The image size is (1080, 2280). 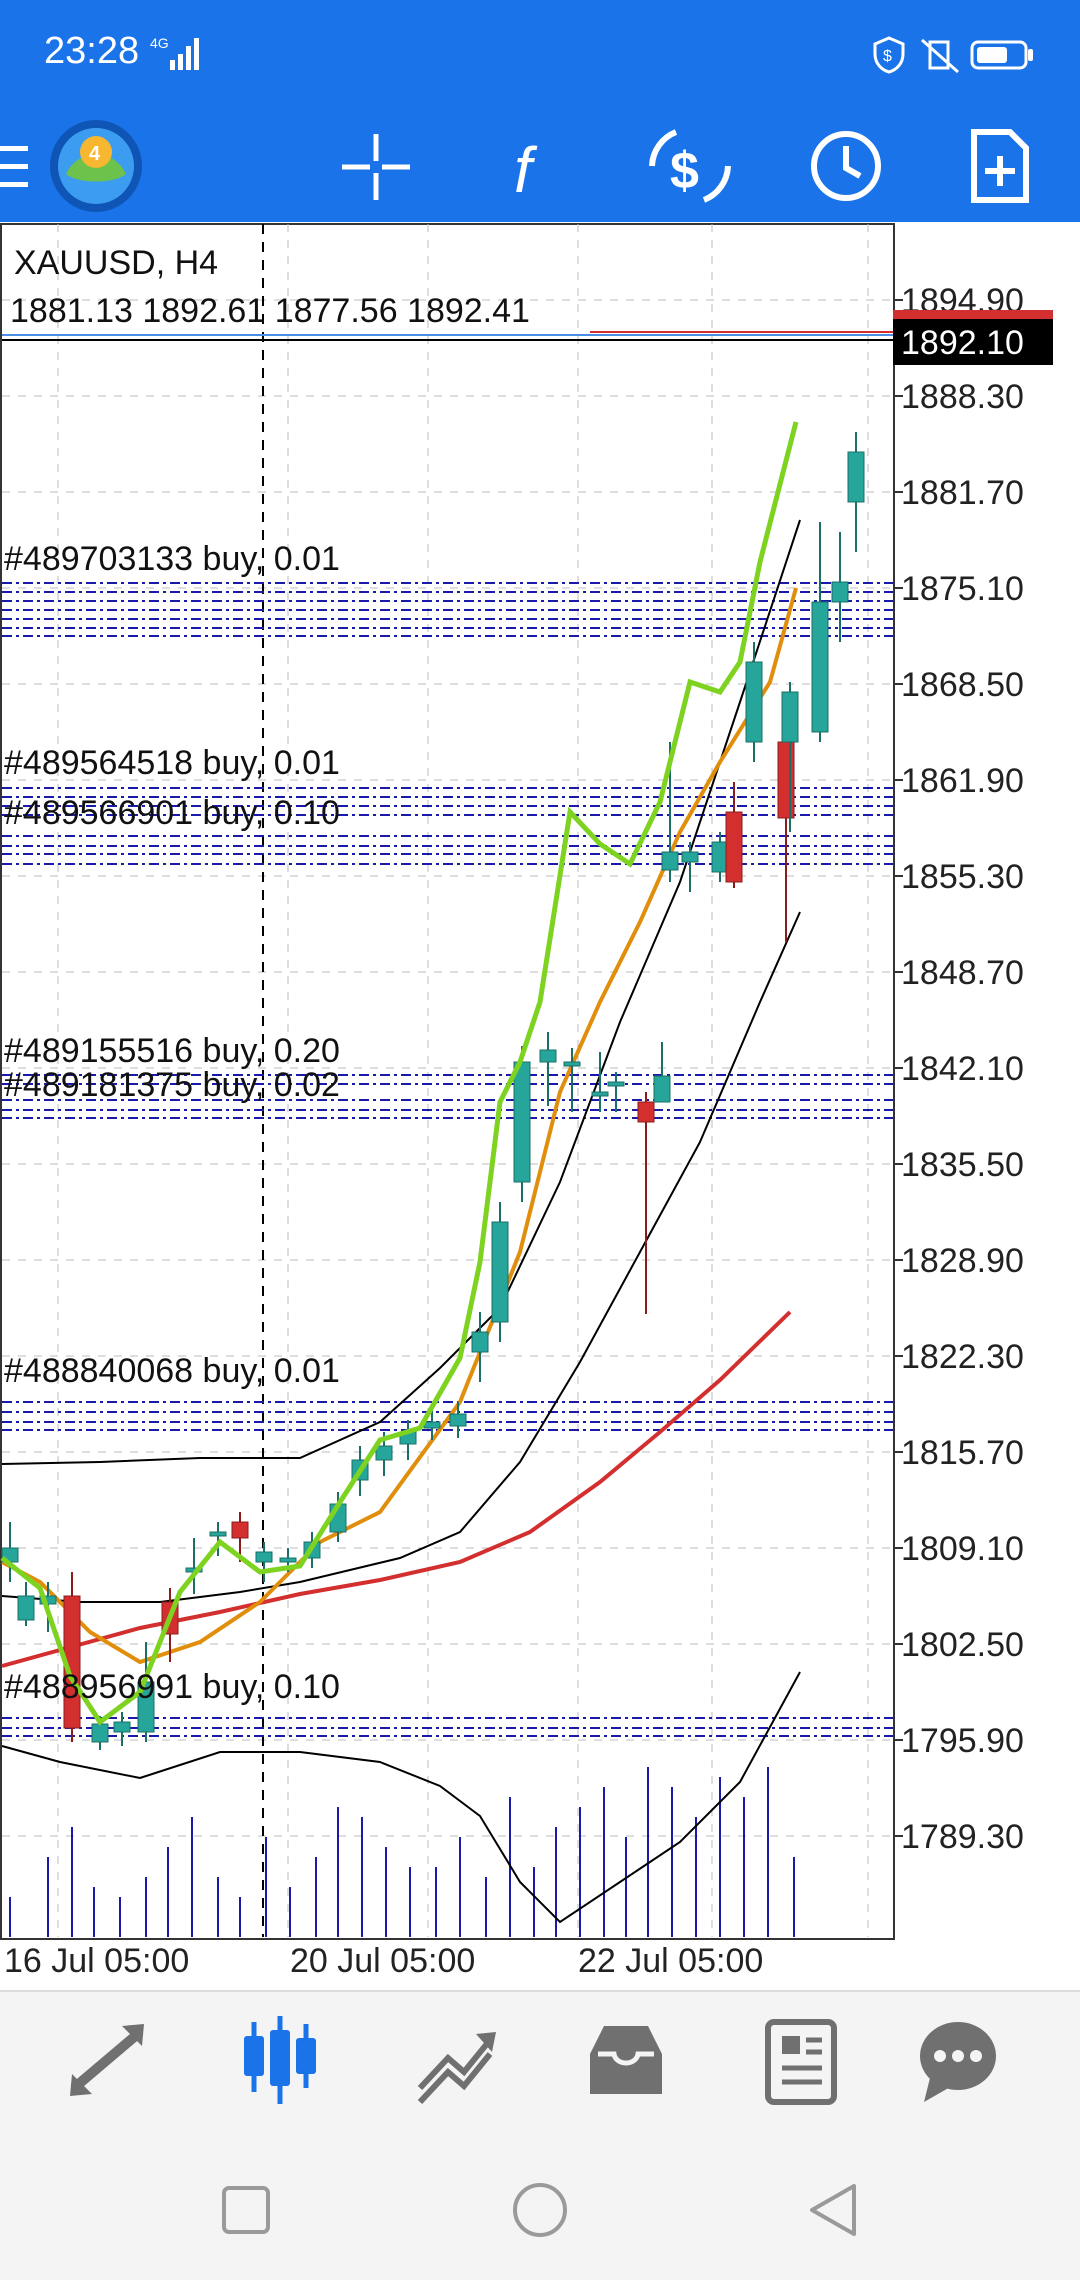 I want to click on document-plus-icon, so click(x=1000, y=166).